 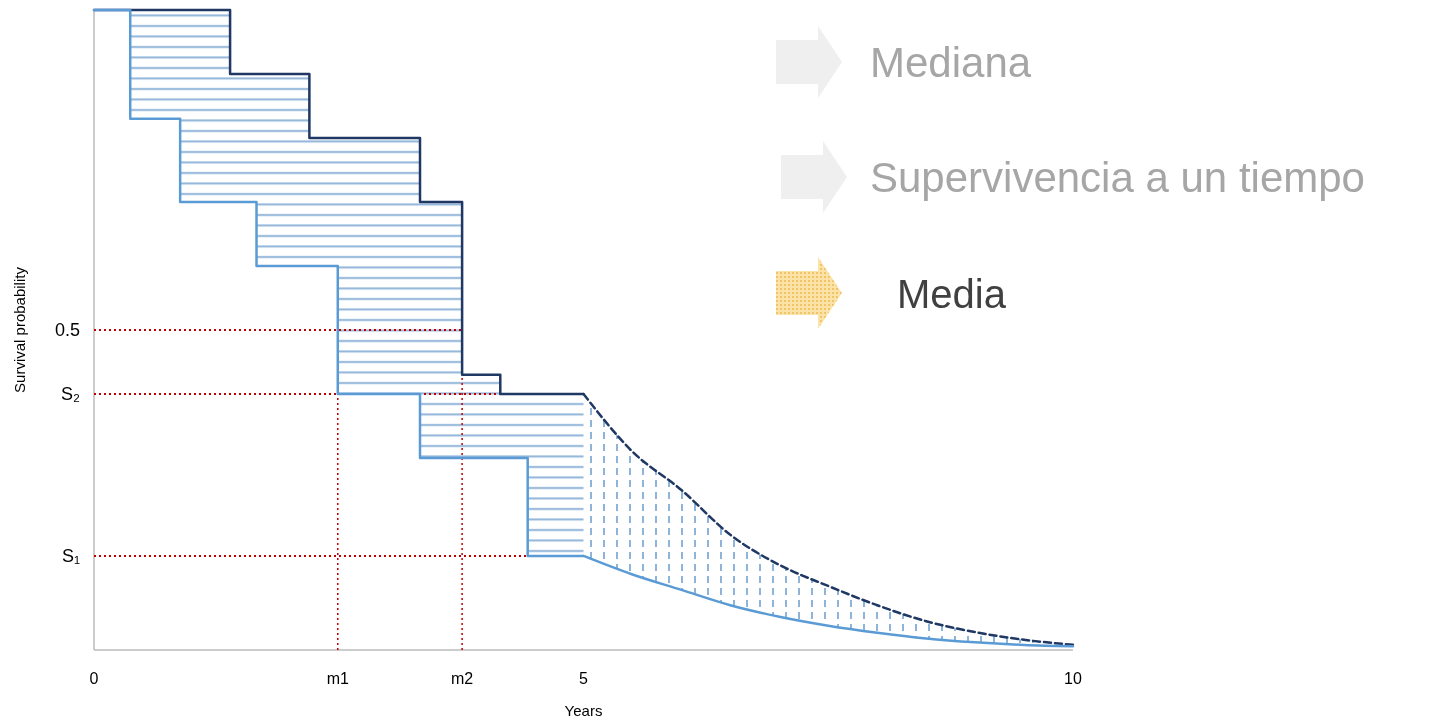 What do you see at coordinates (584, 678) in the screenshot?
I see `x-tick-label: 5` at bounding box center [584, 678].